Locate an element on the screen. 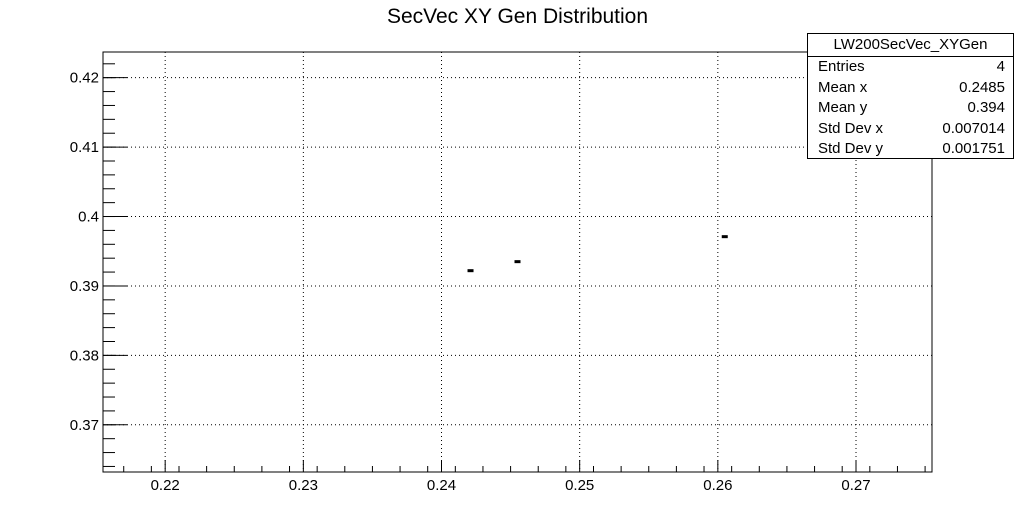 The width and height of the screenshot is (1035, 526). stats-row-label: Entries is located at coordinates (841, 66).